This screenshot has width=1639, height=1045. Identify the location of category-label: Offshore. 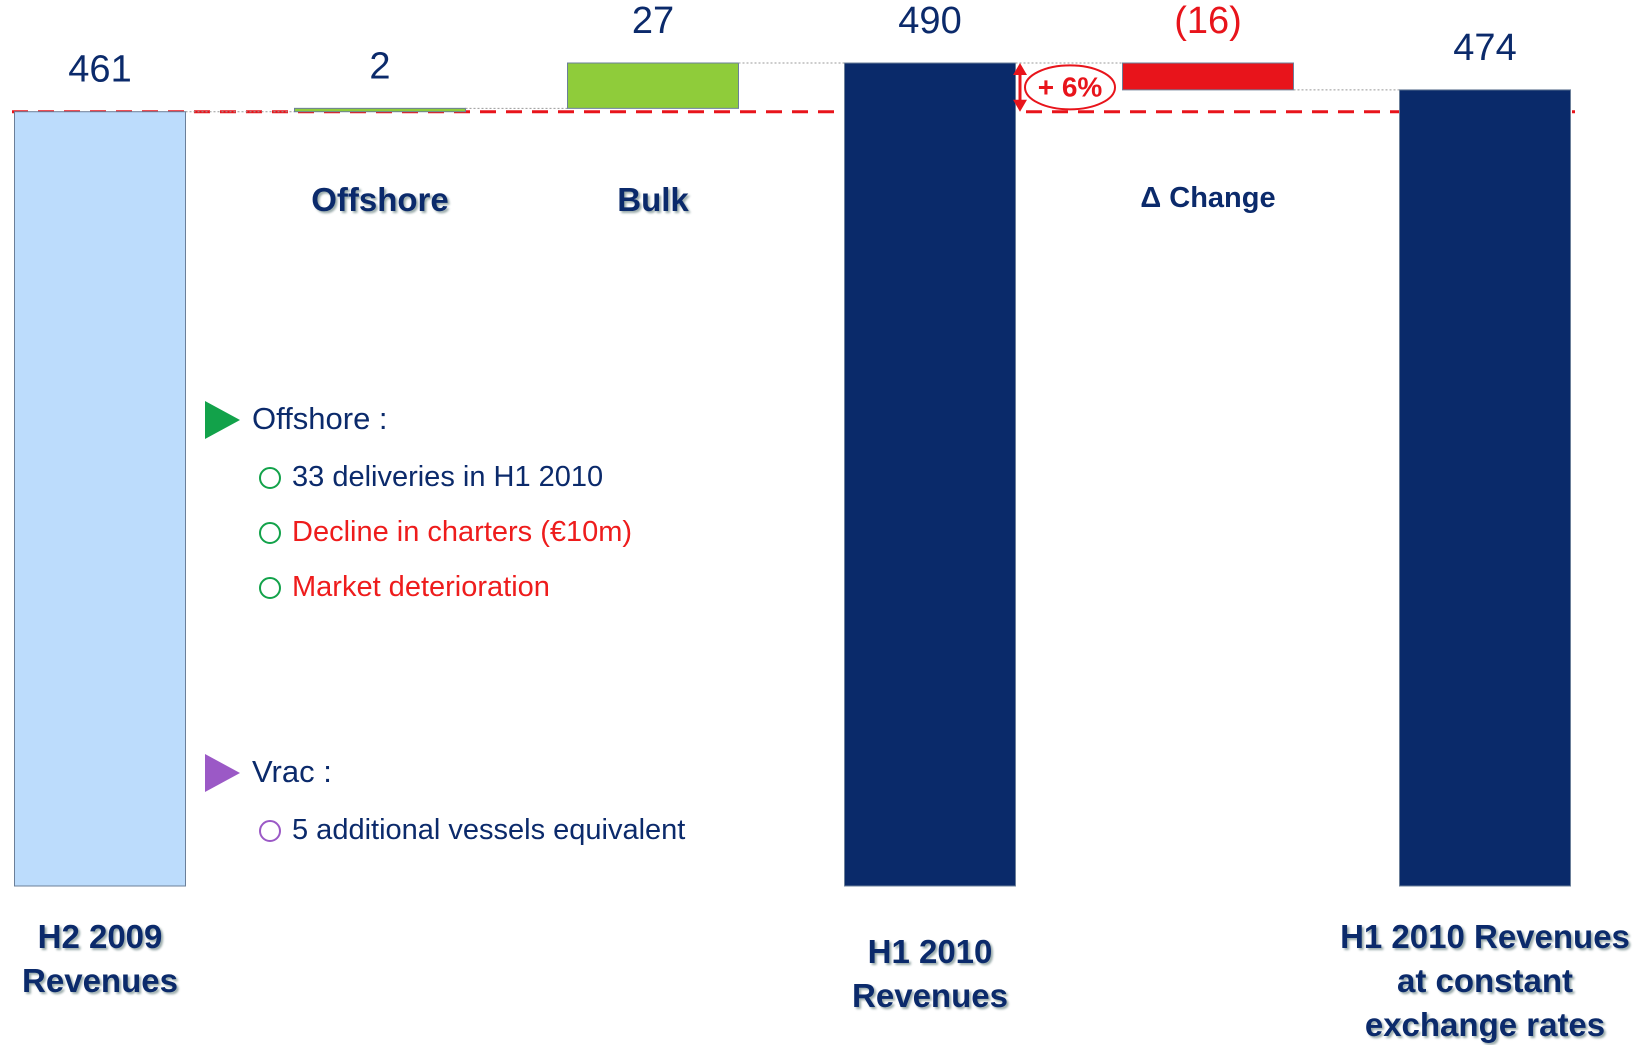
(380, 199).